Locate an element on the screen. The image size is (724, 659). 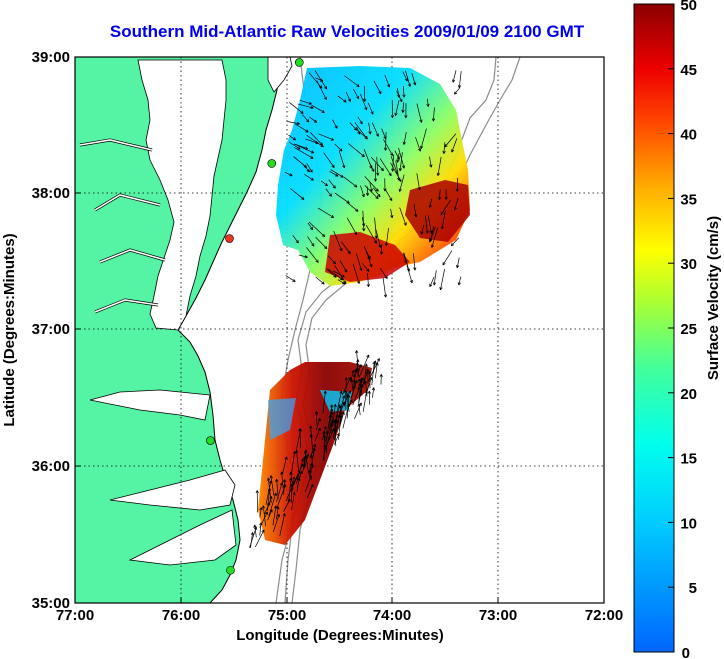
colorbar-tick: 50 is located at coordinates (688, 7).